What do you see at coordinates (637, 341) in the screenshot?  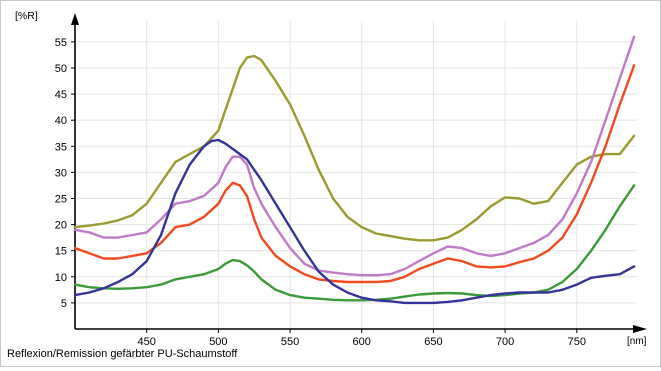 I see `x-axis-label: [nm]` at bounding box center [637, 341].